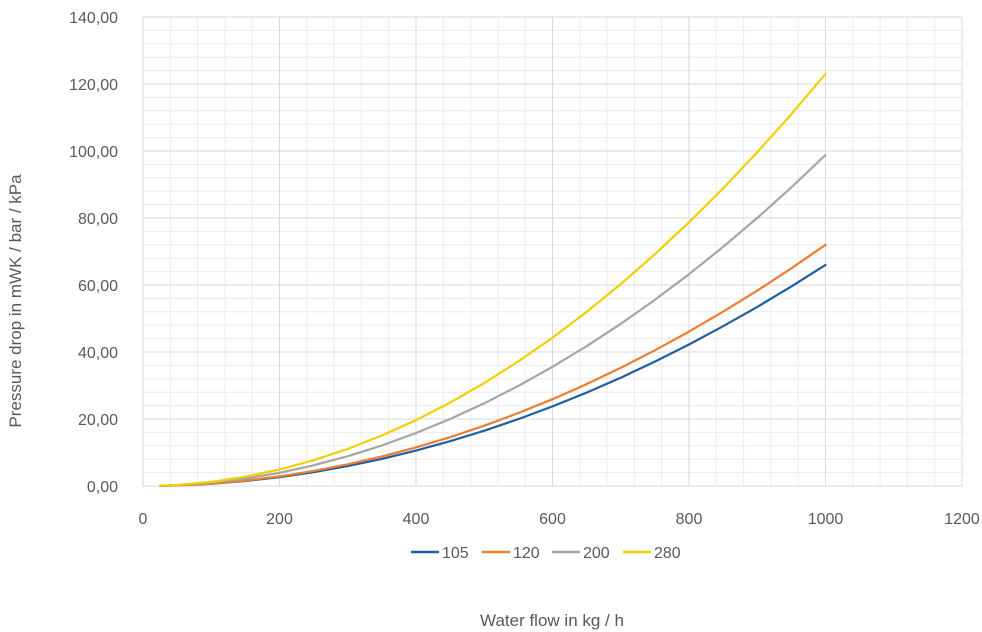 This screenshot has height=632, width=982. Describe the element at coordinates (98, 353) in the screenshot. I see `y-tick-label: 40,00` at that location.